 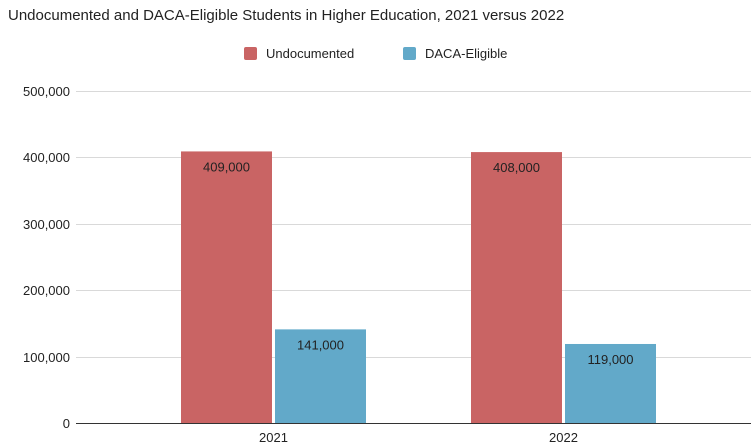 What do you see at coordinates (46, 290) in the screenshot?
I see `y-tick-label: 200,000` at bounding box center [46, 290].